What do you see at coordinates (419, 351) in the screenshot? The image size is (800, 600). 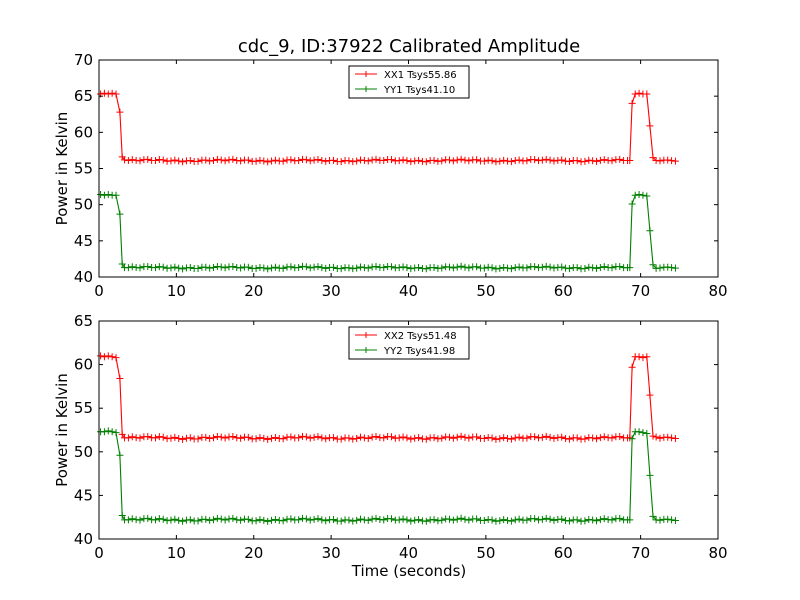 I see `legend-label: YY2 Tsys41.98` at bounding box center [419, 351].